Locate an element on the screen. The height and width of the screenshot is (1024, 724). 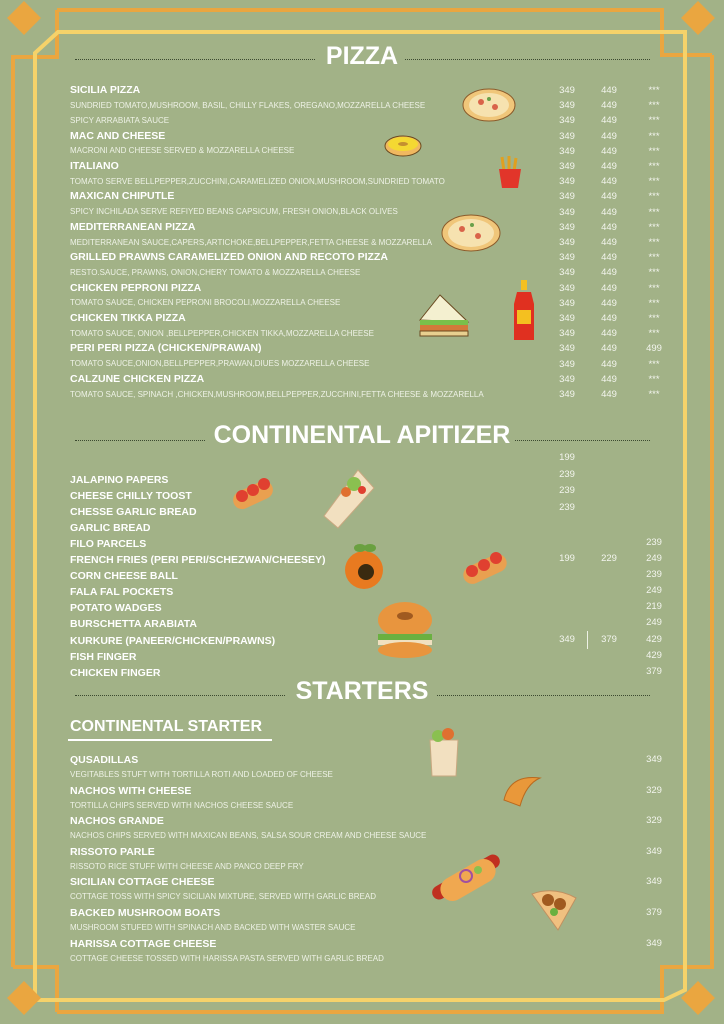
menu-item-name: HARISSA COTTAGE CHEESE is located at coordinates (143, 943).